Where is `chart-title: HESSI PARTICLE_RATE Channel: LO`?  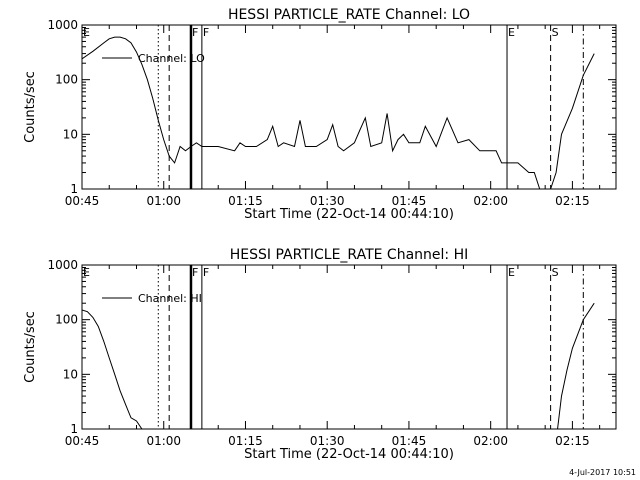
chart-title: HESSI PARTICLE_RATE Channel: LO is located at coordinates (349, 15).